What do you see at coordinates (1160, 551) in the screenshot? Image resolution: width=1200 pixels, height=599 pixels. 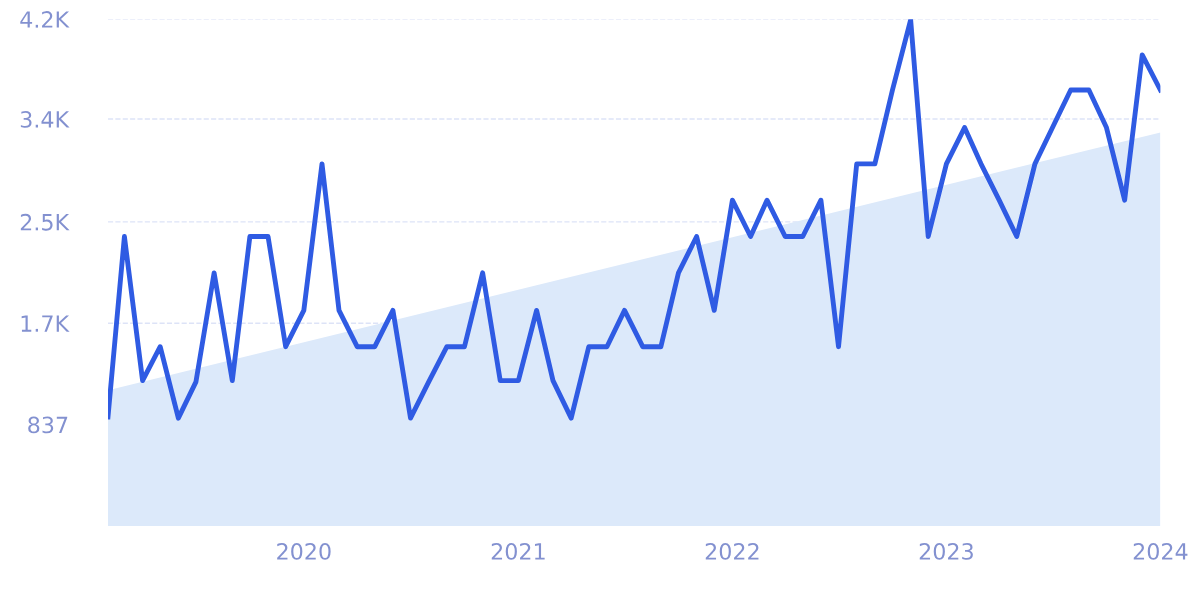 I see `x-tick-label: 2024` at bounding box center [1160, 551].